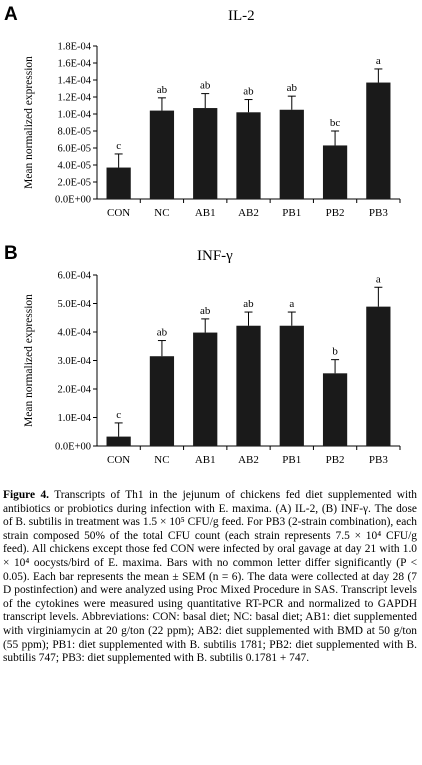 The height and width of the screenshot is (765, 422). Describe the element at coordinates (74, 361) in the screenshot. I see `y-tick-label: 3.0E-04` at that location.